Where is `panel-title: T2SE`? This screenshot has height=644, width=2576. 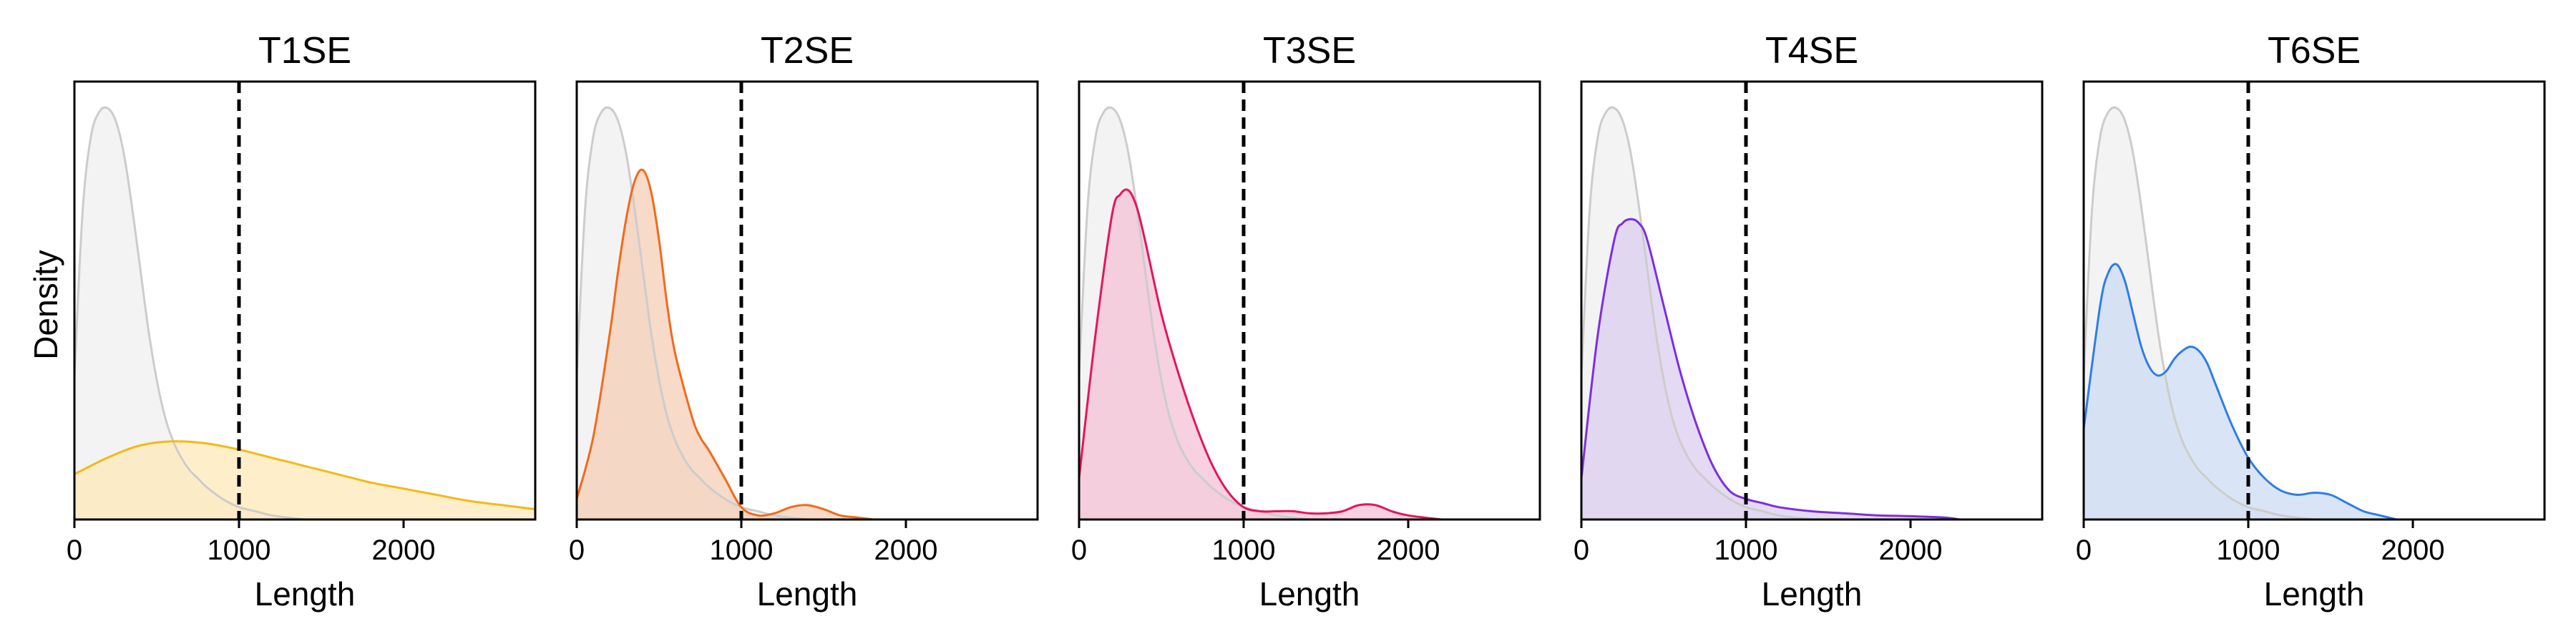
panel-title: T2SE is located at coordinates (807, 51).